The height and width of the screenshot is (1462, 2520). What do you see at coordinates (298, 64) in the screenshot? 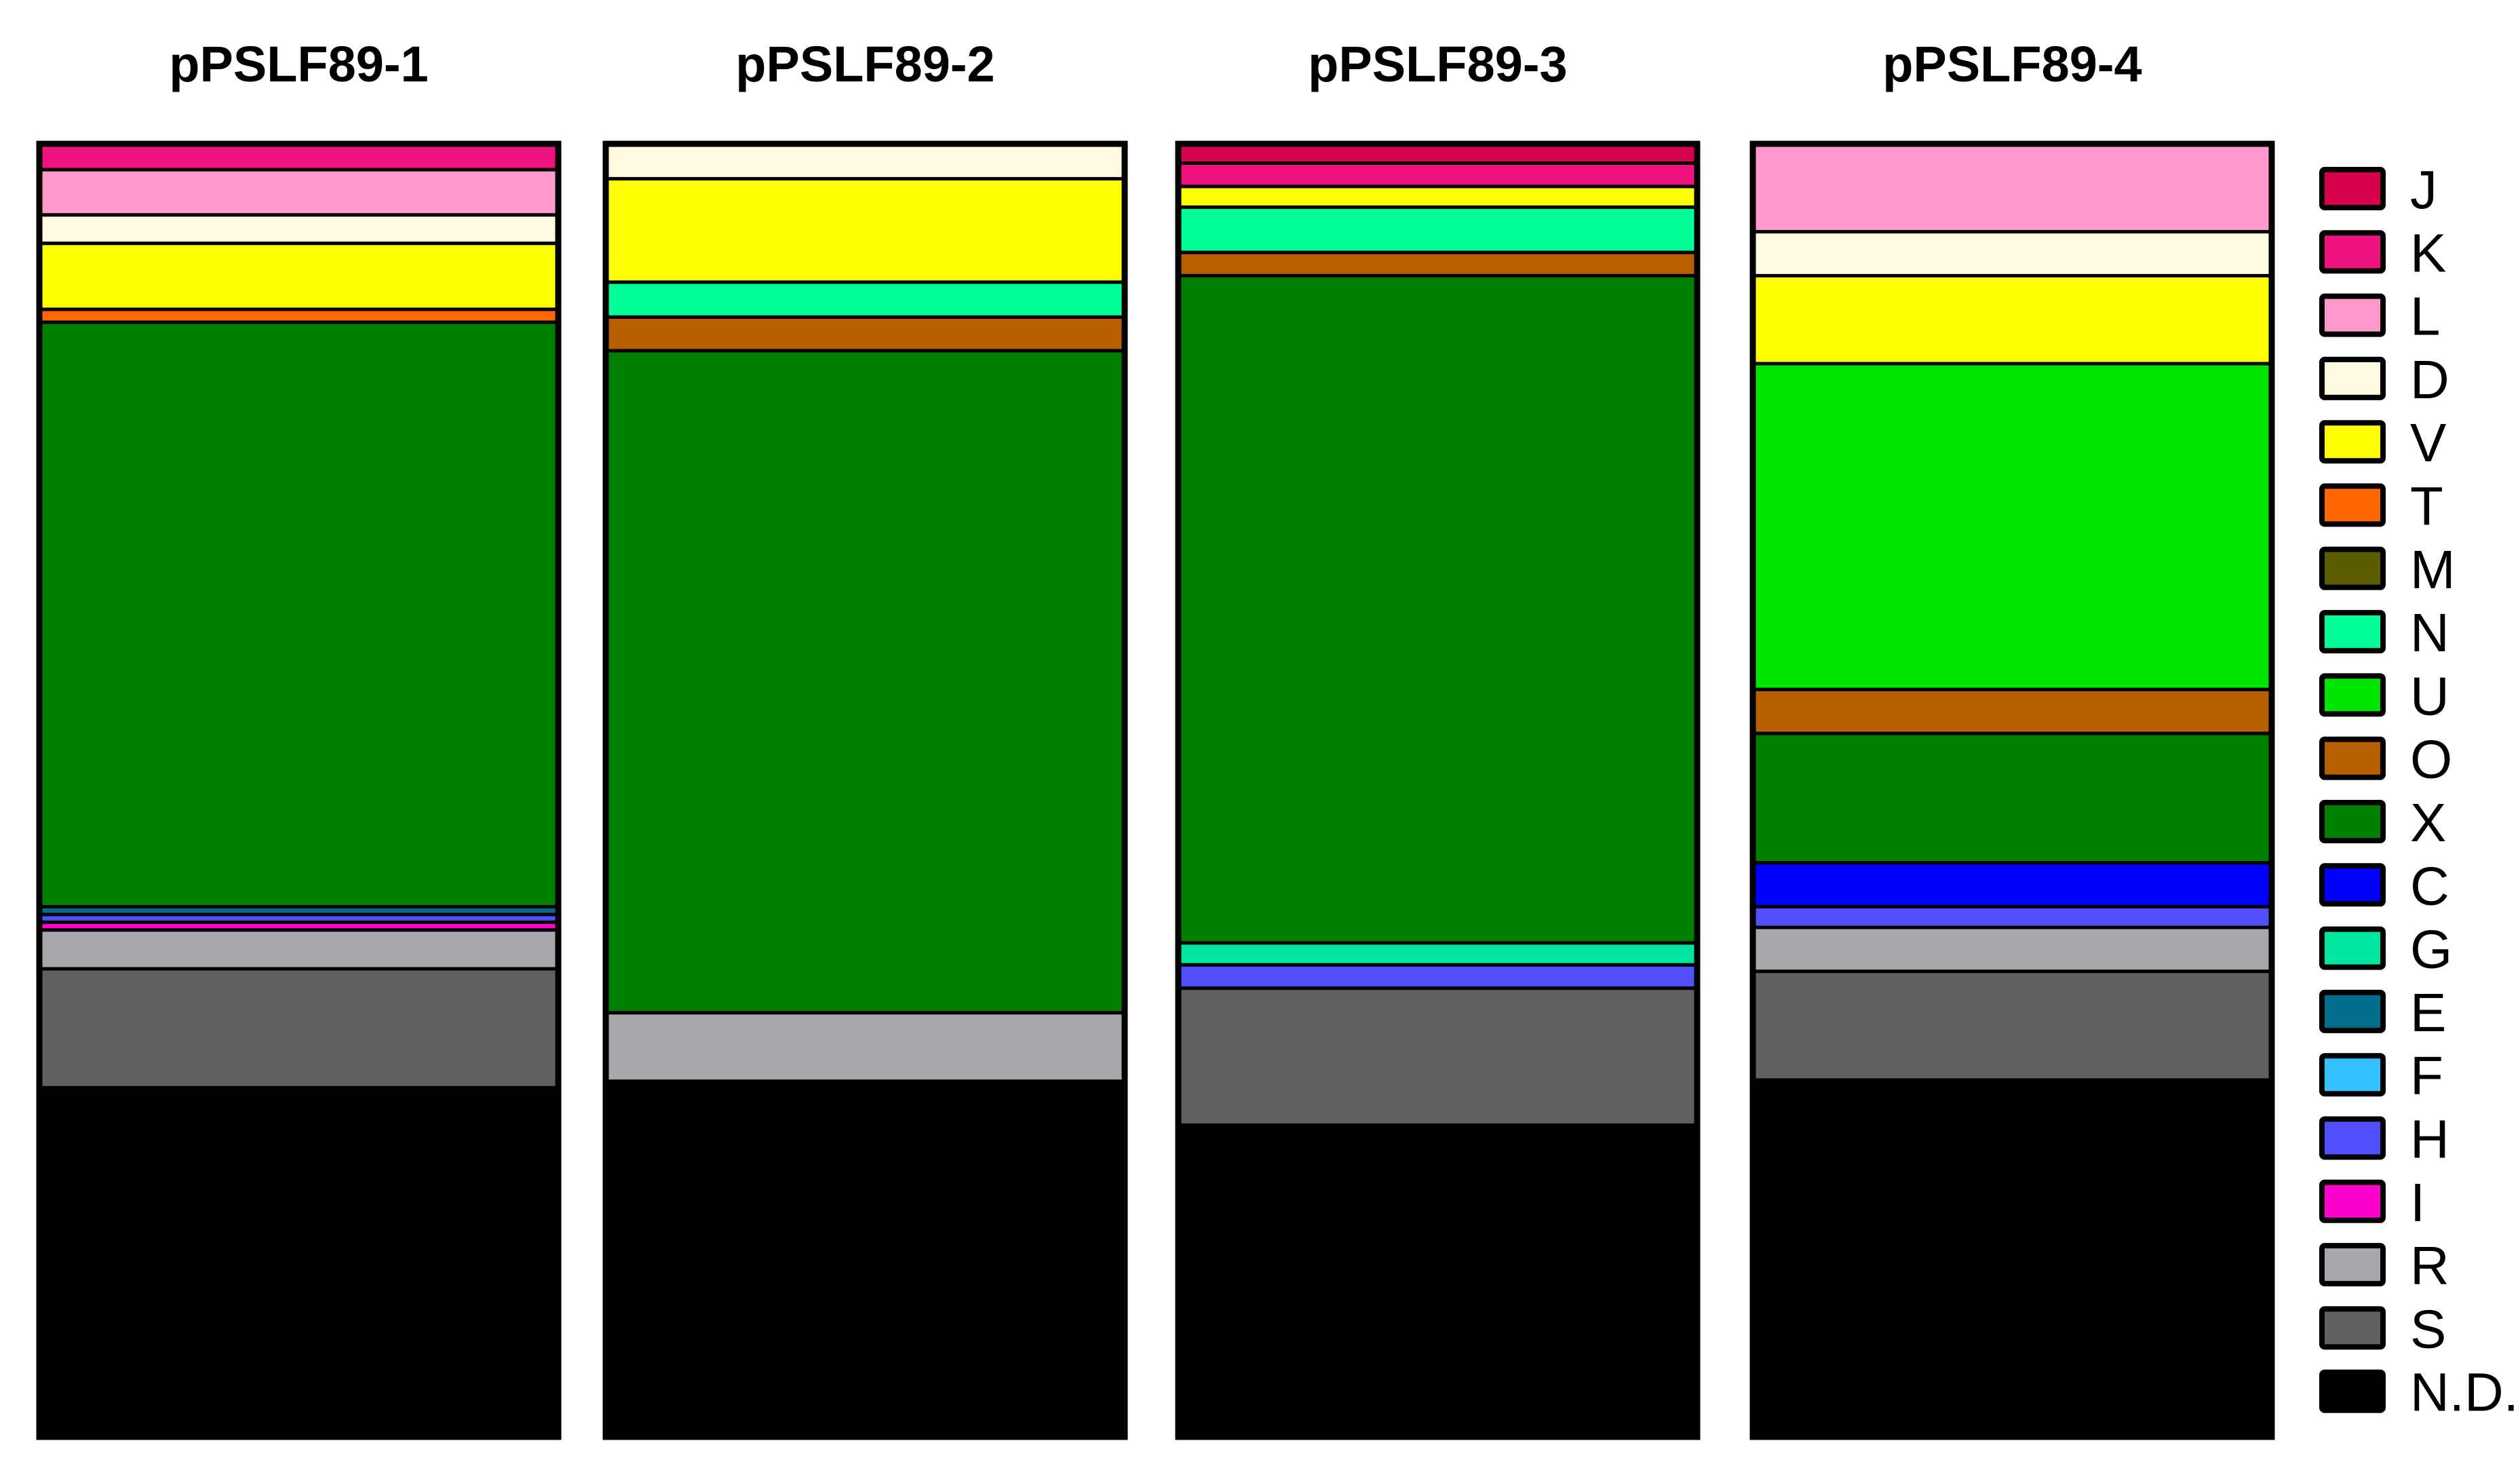
I see `column-title: pPSLF89-1` at bounding box center [298, 64].